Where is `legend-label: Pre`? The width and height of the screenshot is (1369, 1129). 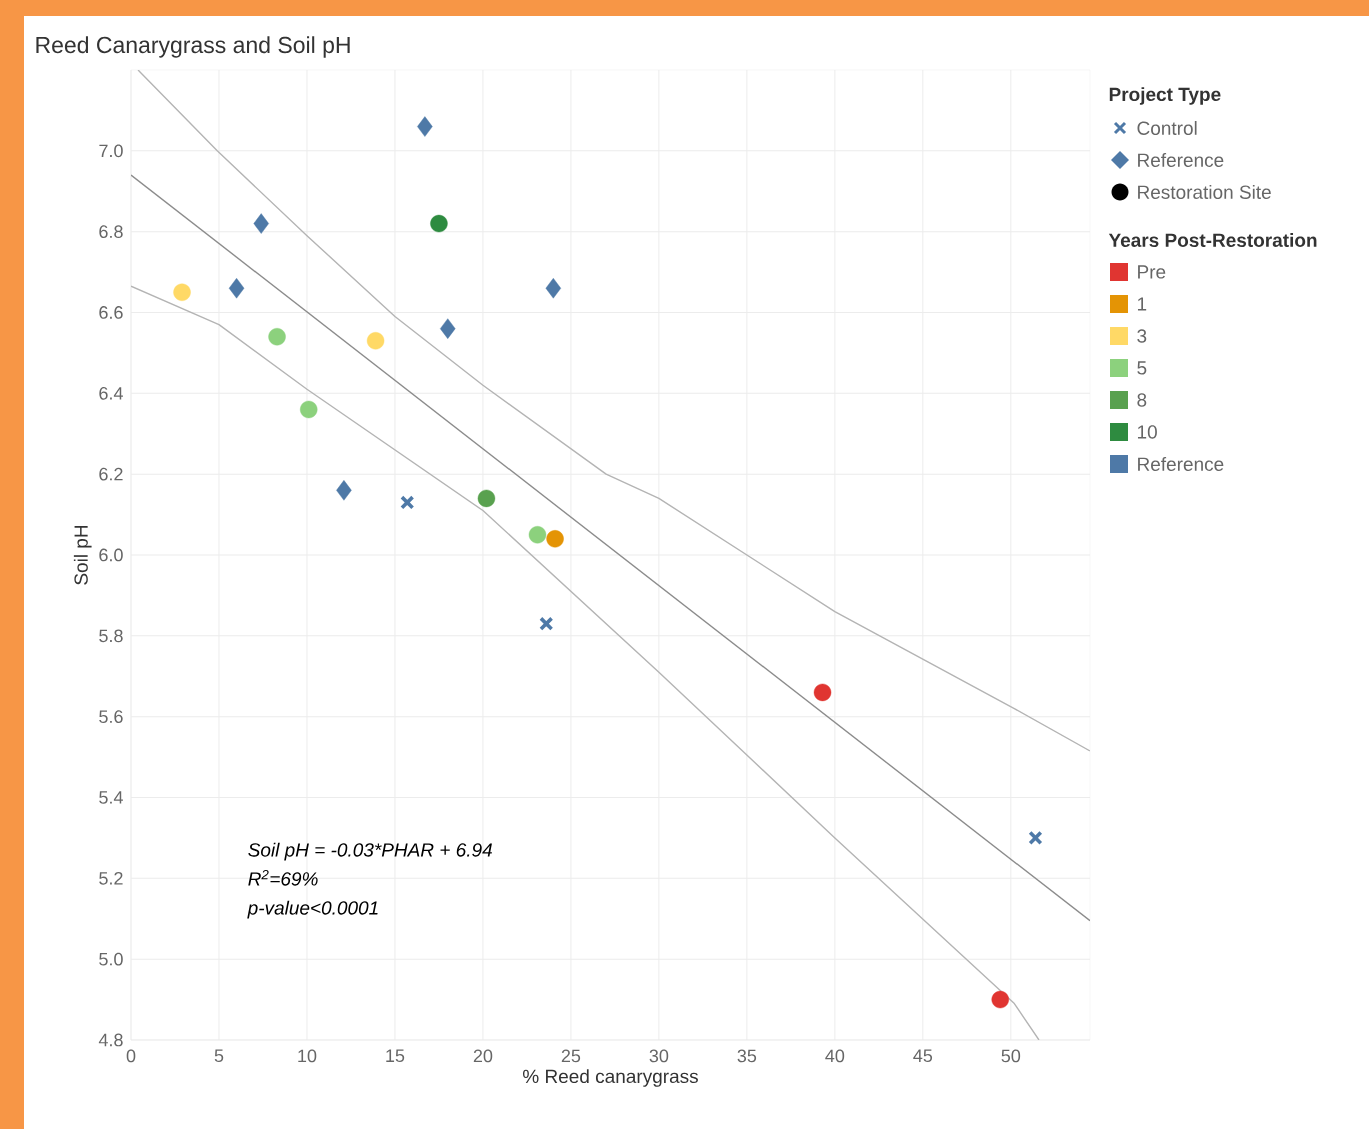
legend-label: Pre is located at coordinates (1152, 272).